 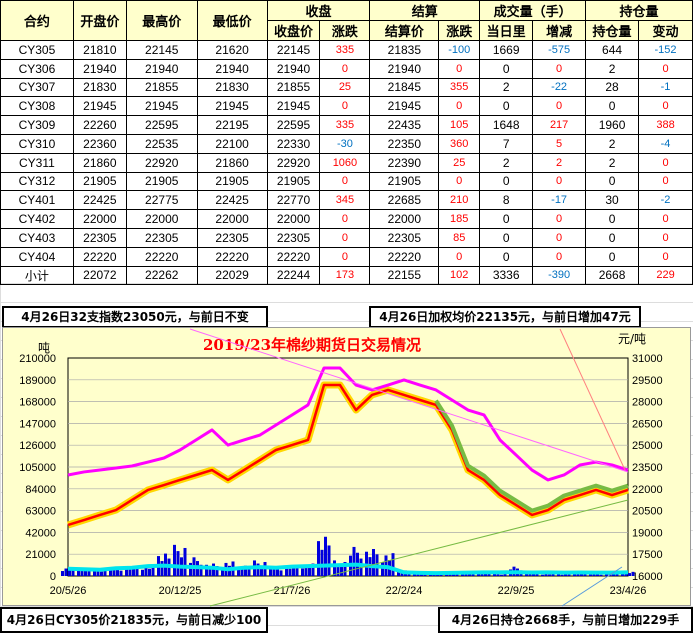 What do you see at coordinates (647, 381) in the screenshot?
I see `right-tick-label: 29500` at bounding box center [647, 381].